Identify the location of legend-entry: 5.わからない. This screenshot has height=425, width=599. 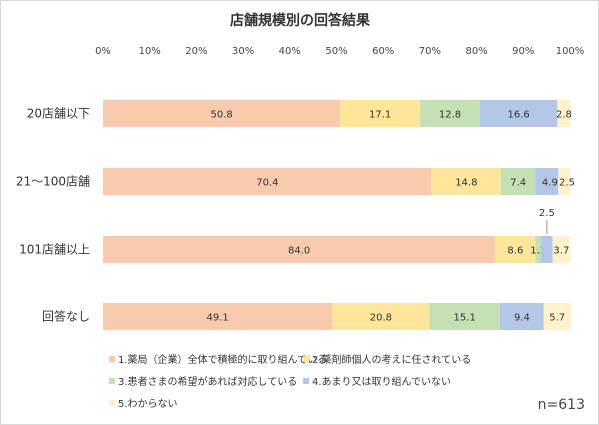
(148, 404).